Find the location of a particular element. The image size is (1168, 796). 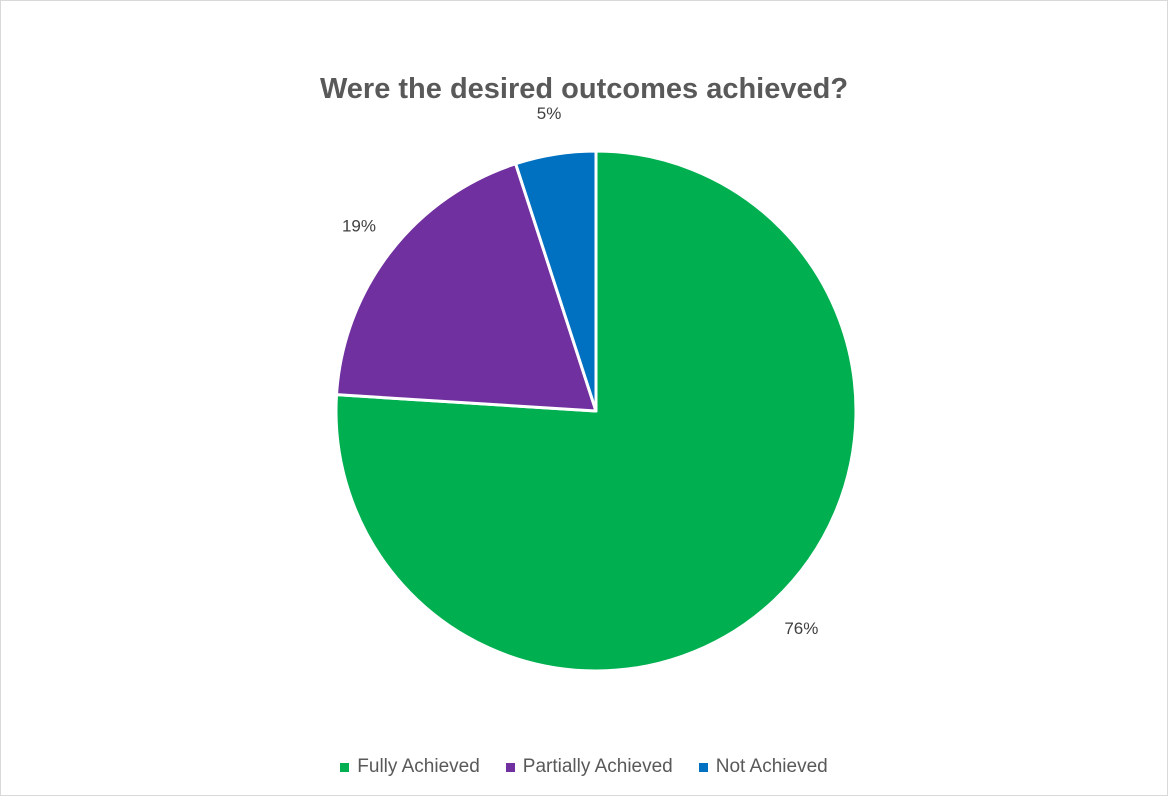

chart-title: Were the desired outcomes achieved? is located at coordinates (584, 89).